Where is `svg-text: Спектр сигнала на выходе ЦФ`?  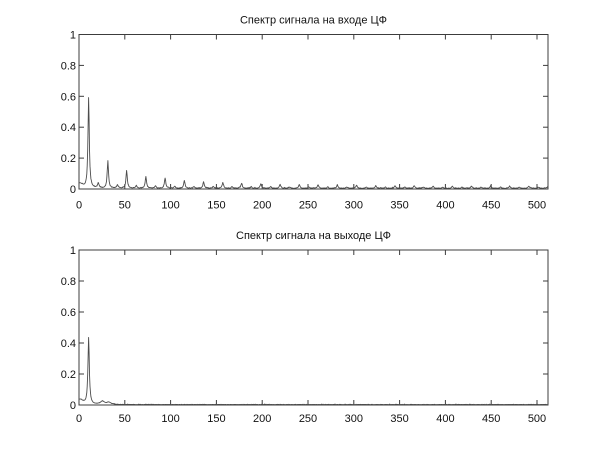 svg-text: Спектр сигнала на выходе ЦФ is located at coordinates (313, 236).